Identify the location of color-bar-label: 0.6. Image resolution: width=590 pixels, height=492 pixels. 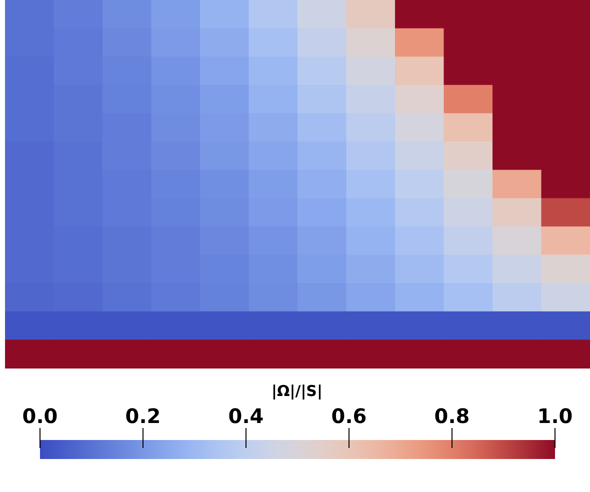
(349, 416).